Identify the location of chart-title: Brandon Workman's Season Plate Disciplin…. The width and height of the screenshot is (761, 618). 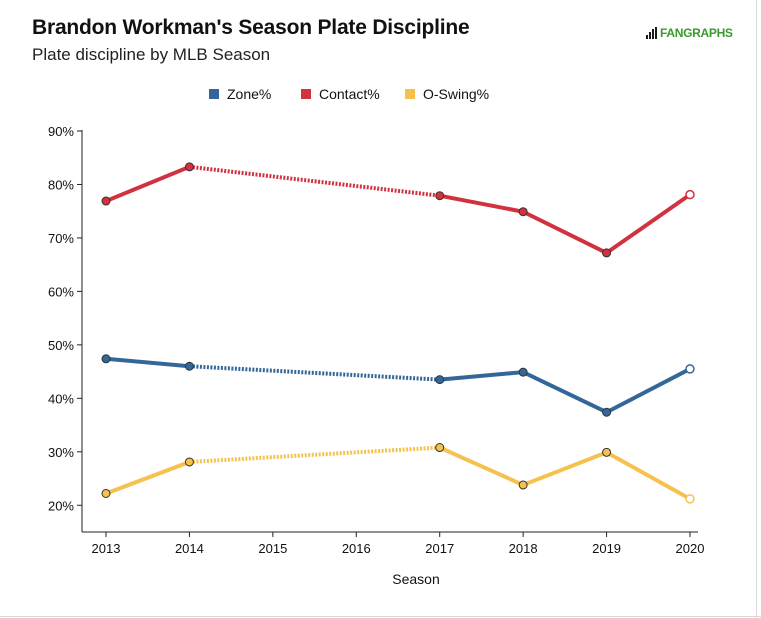
(251, 27).